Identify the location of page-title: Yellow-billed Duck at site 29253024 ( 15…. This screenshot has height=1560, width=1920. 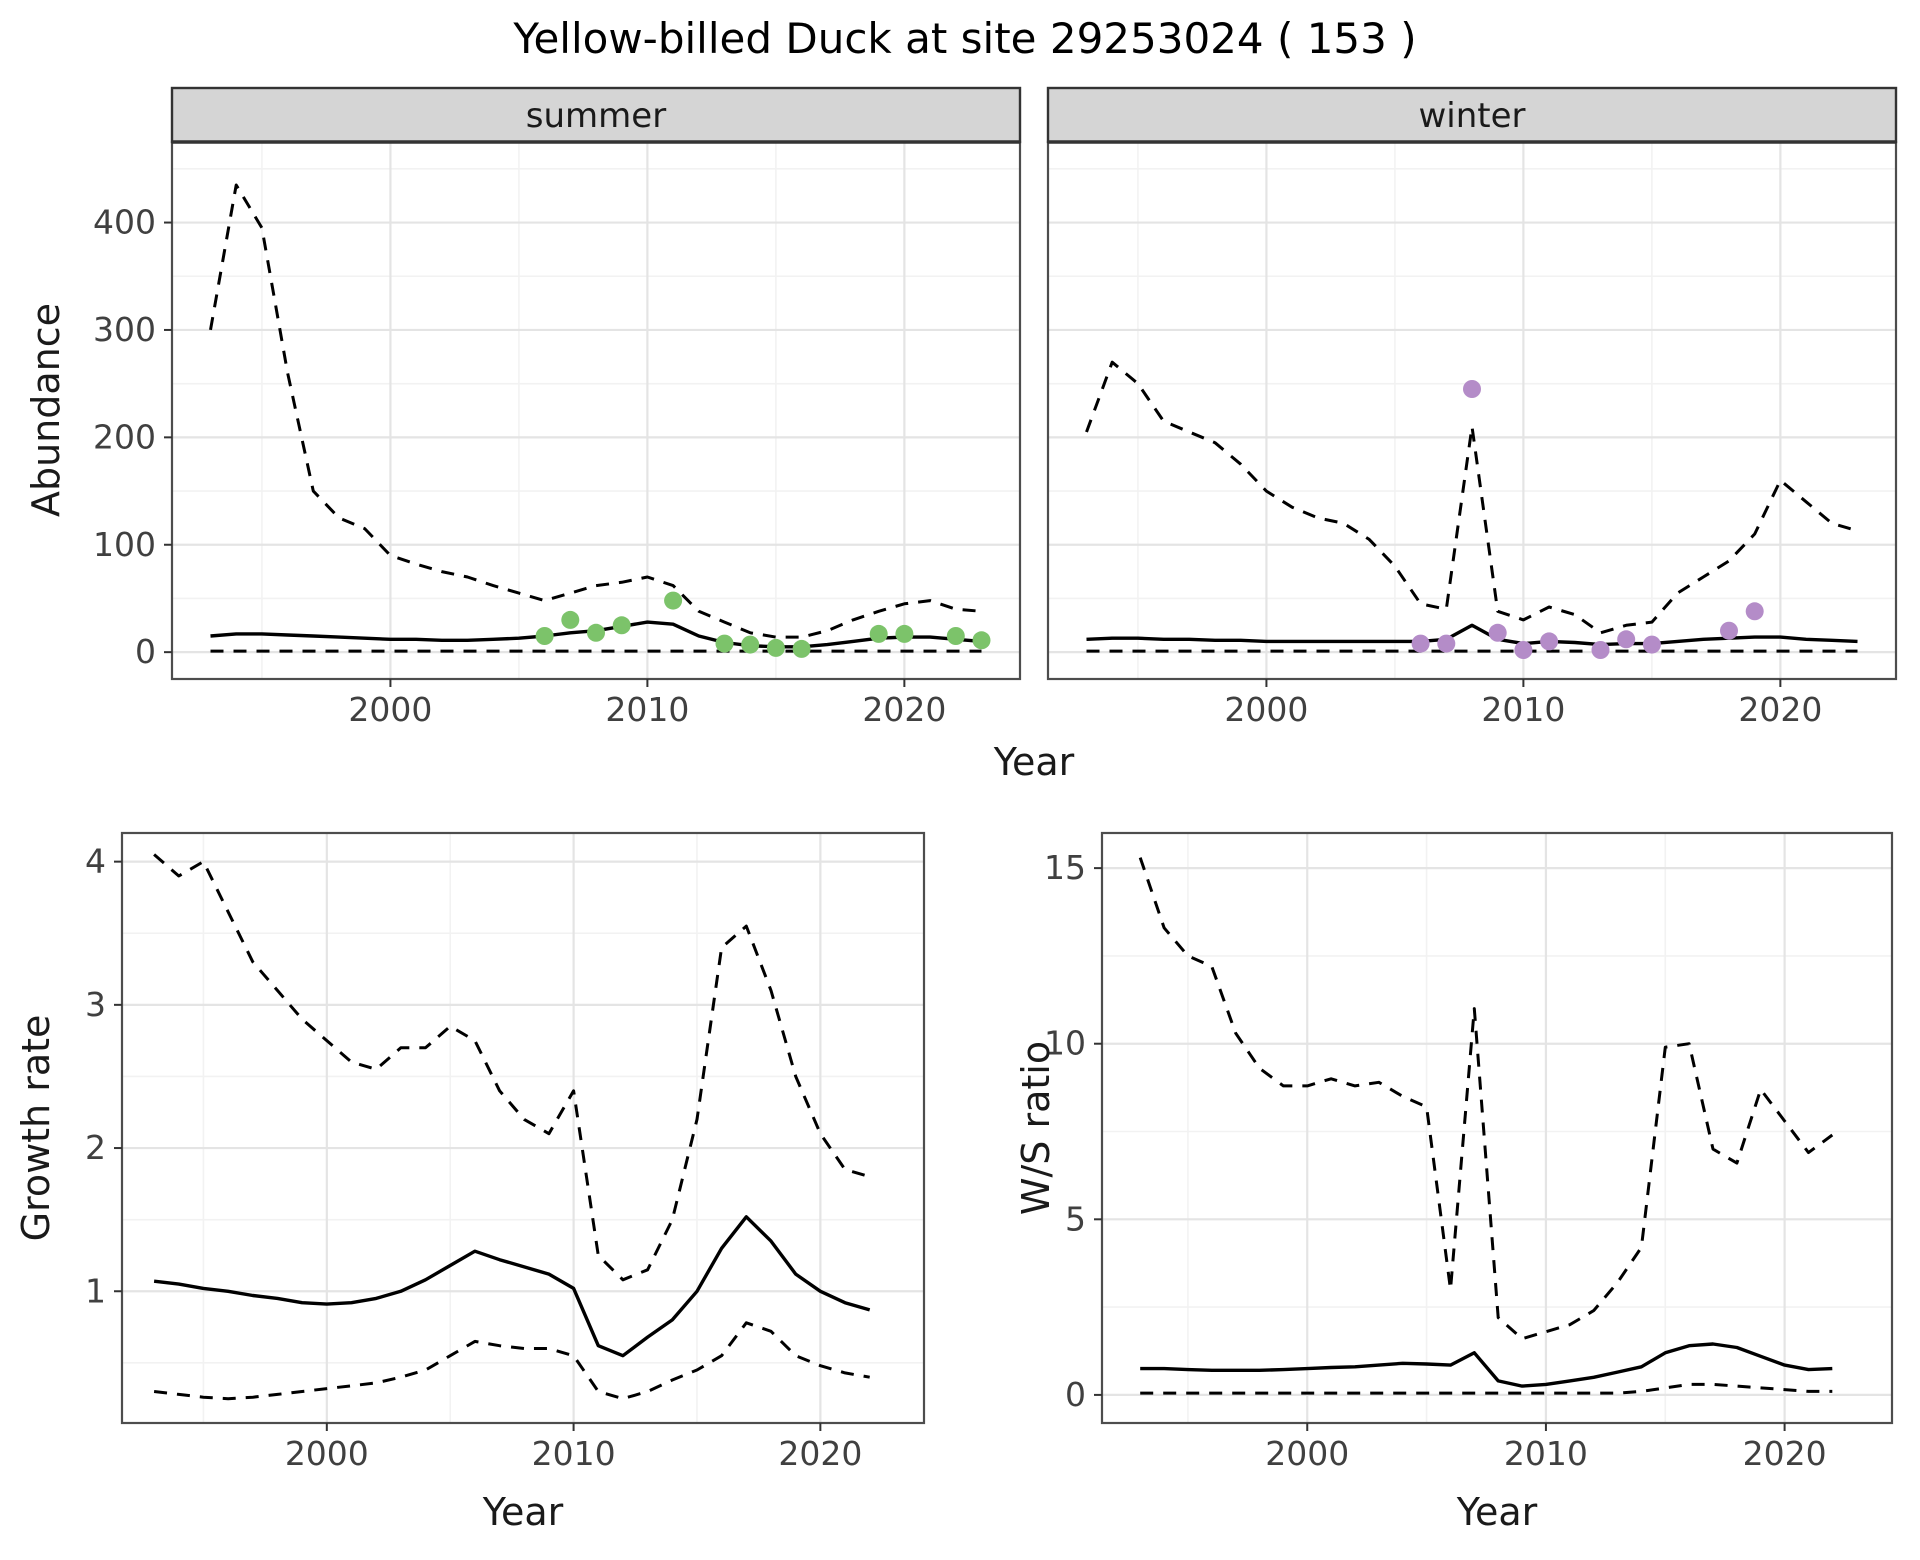
(965, 38).